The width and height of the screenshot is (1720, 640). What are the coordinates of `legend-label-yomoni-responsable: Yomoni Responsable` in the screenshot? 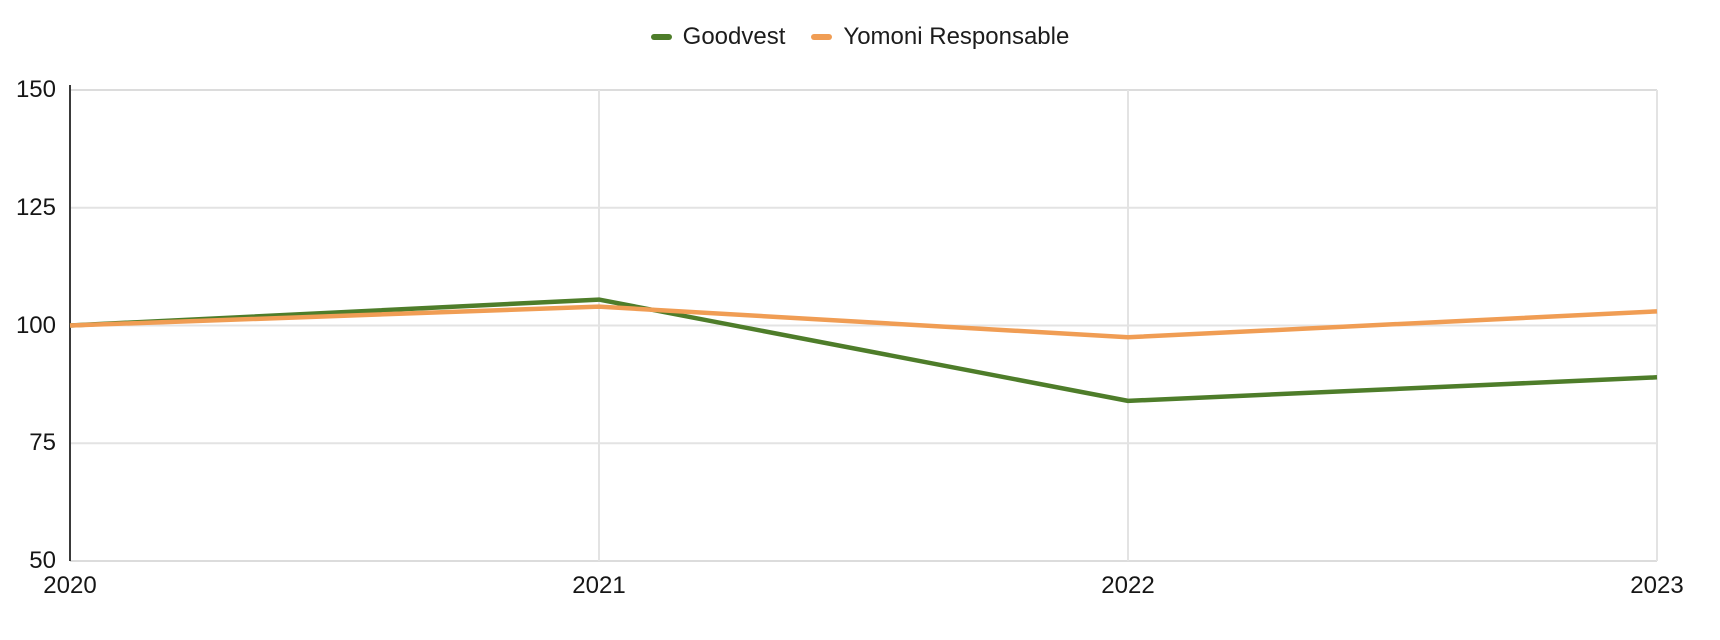 It's located at (956, 36).